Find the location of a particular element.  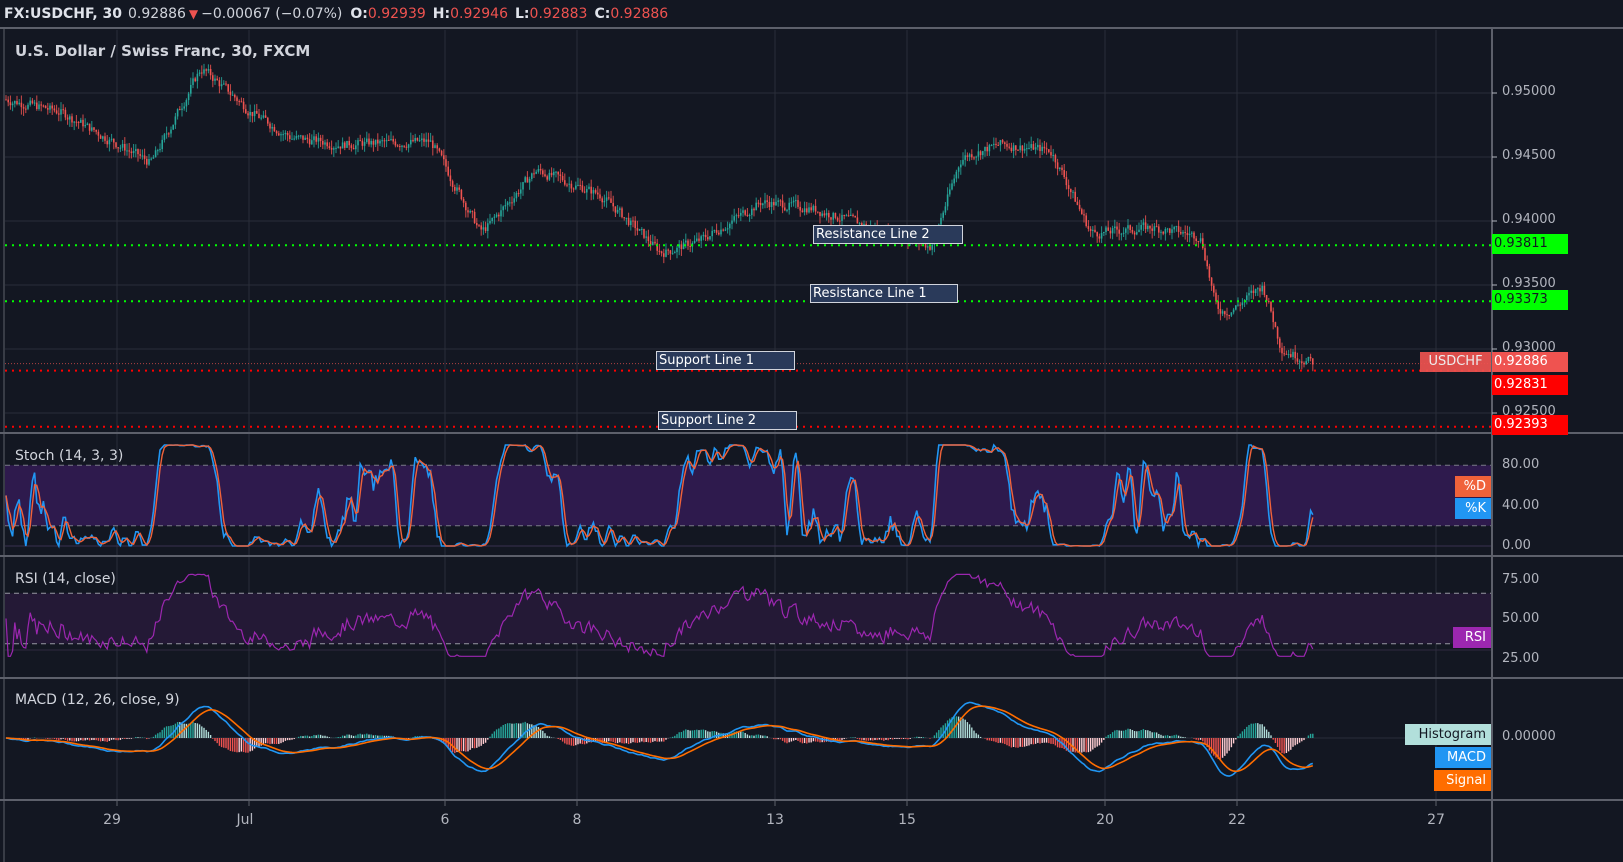

price-tick: 0.94500 is located at coordinates (1529, 155).